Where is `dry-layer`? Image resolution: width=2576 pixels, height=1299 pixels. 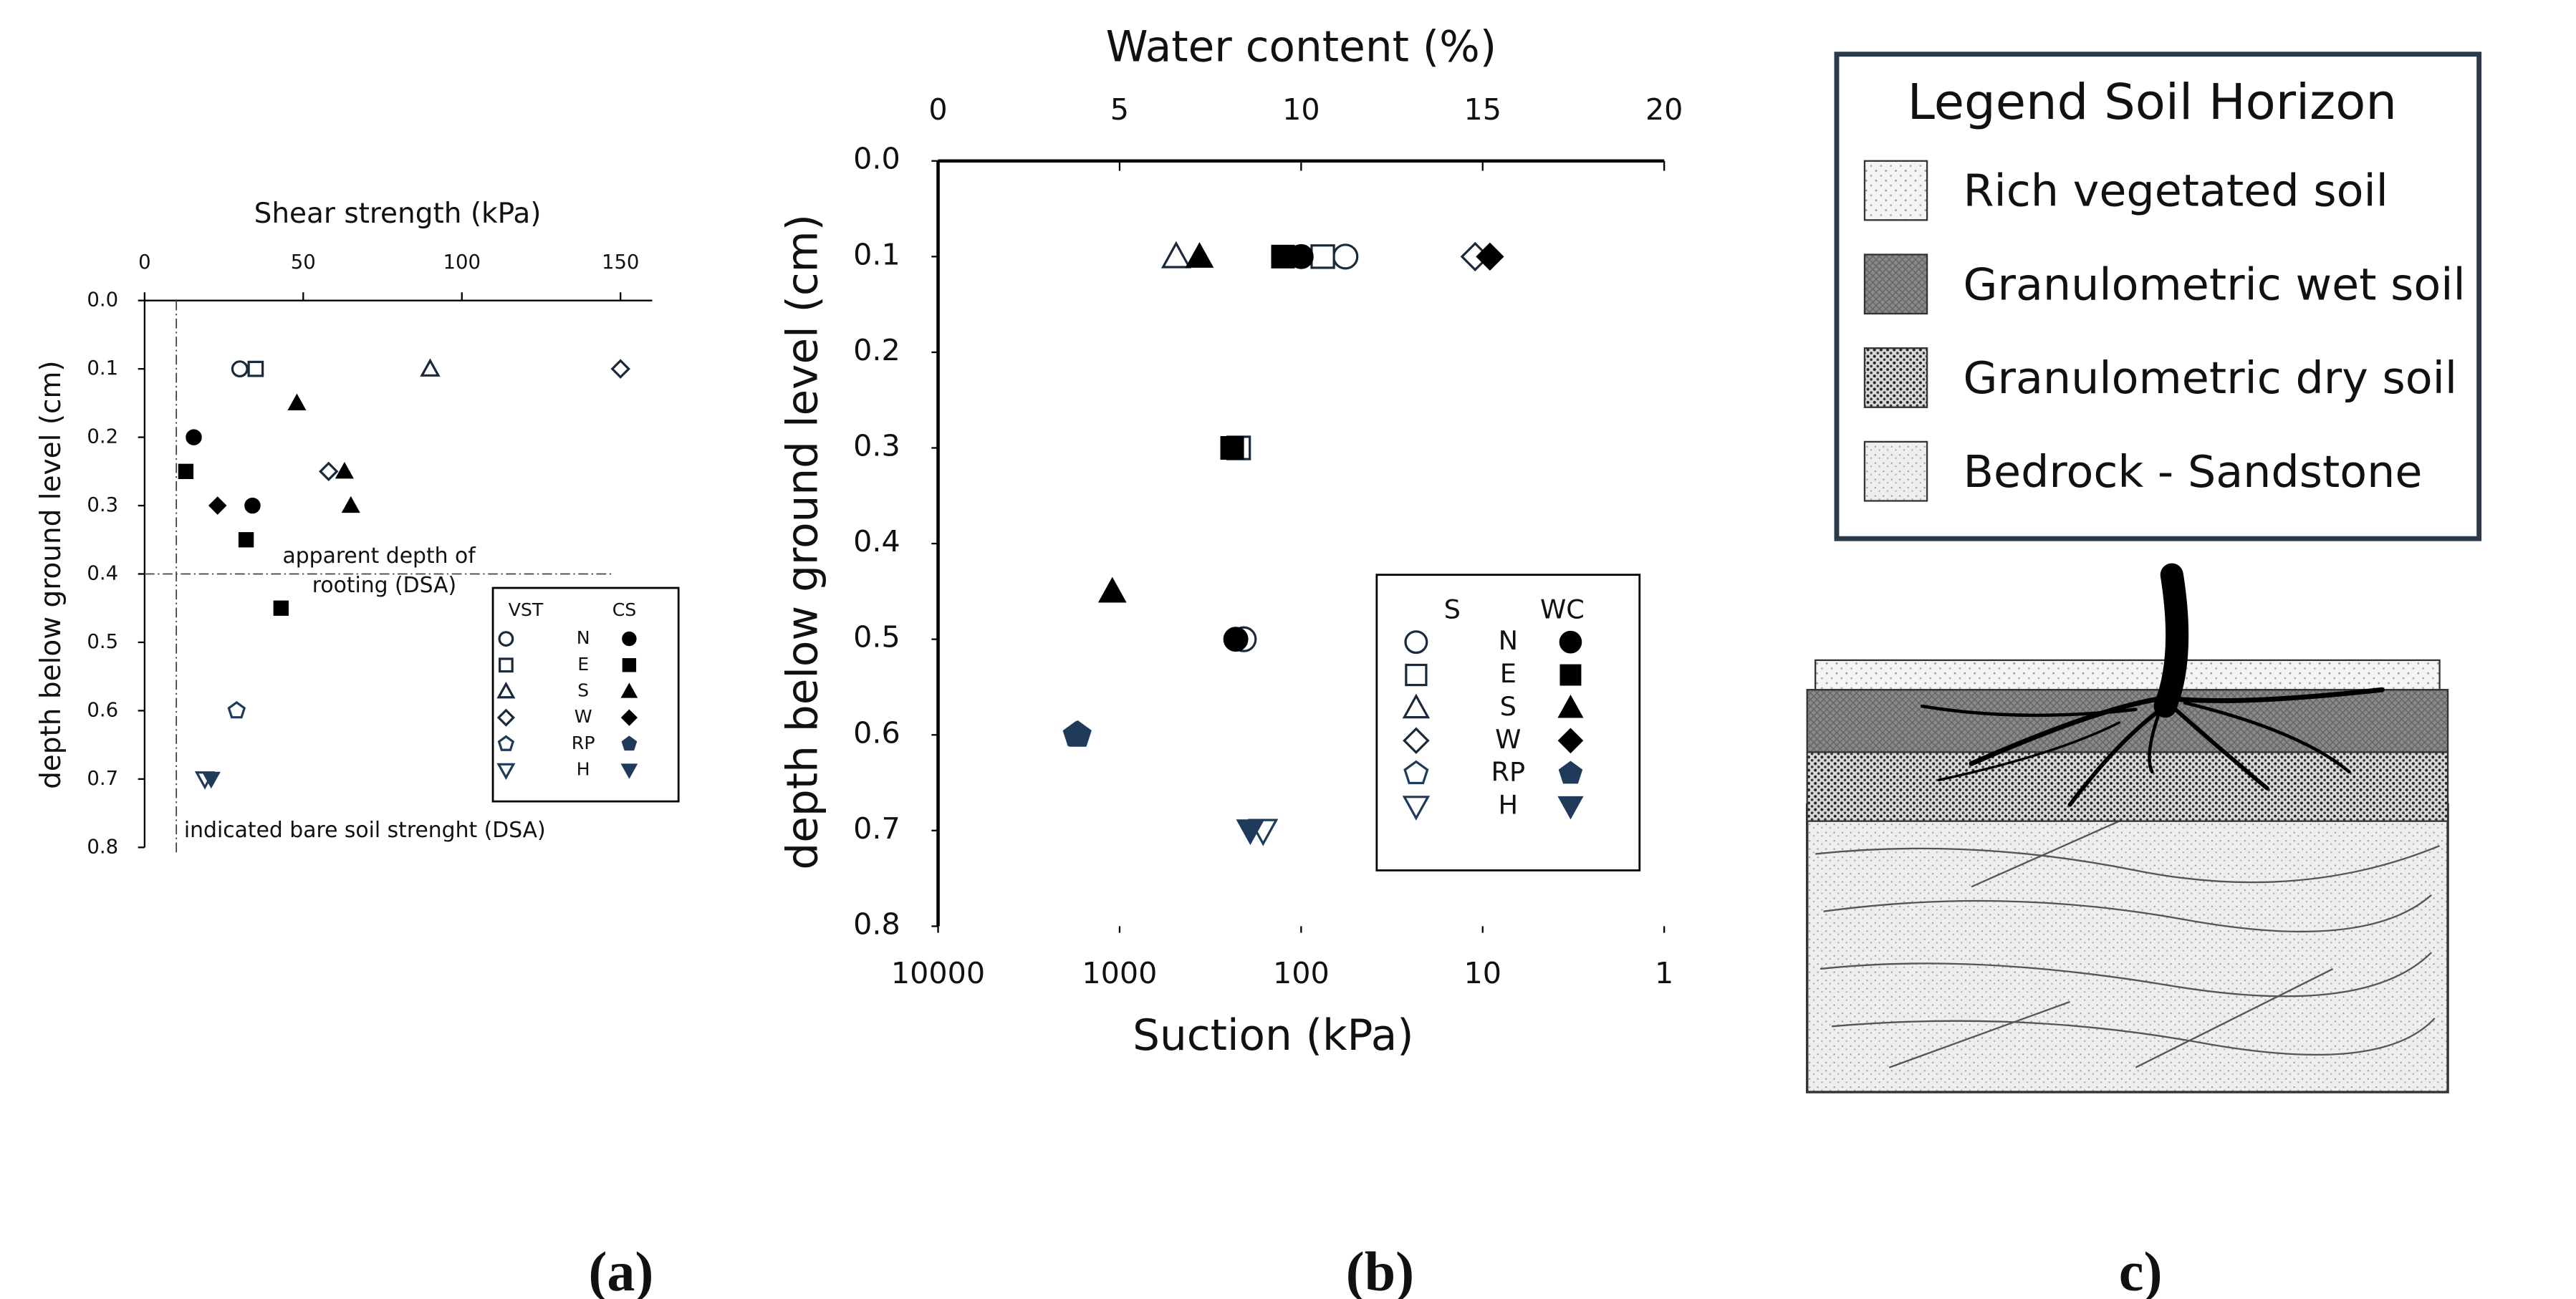 dry-layer is located at coordinates (2128, 787).